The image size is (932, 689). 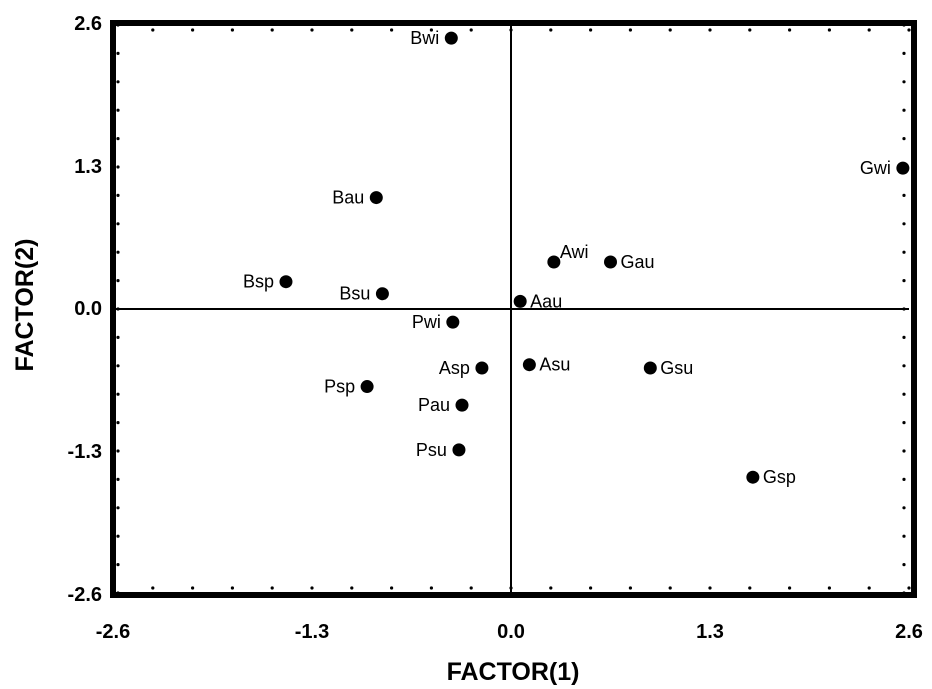 I want to click on data-point-pau, so click(x=462, y=405).